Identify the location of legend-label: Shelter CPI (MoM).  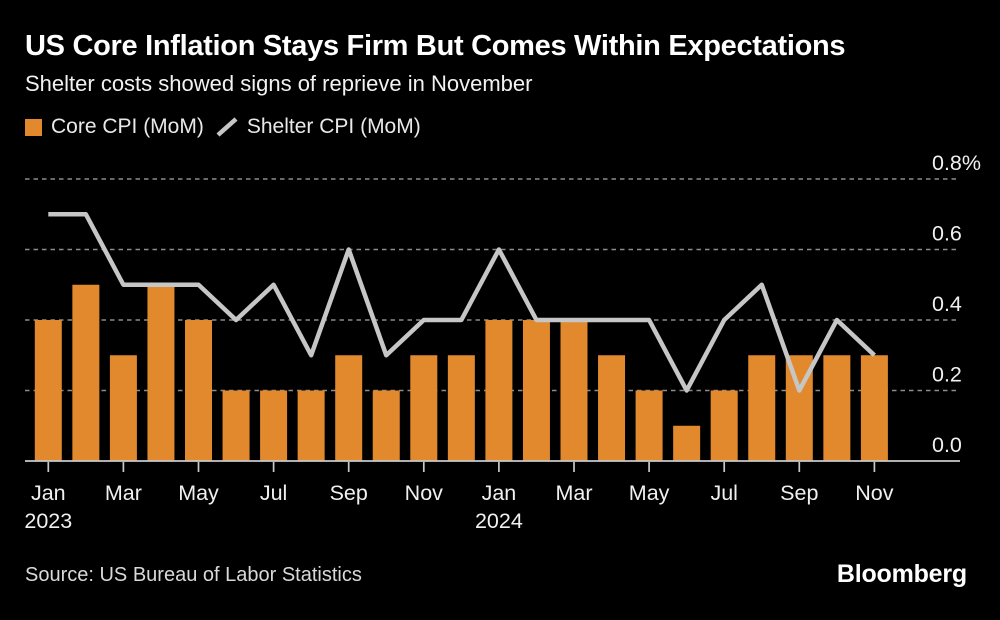
(333, 126).